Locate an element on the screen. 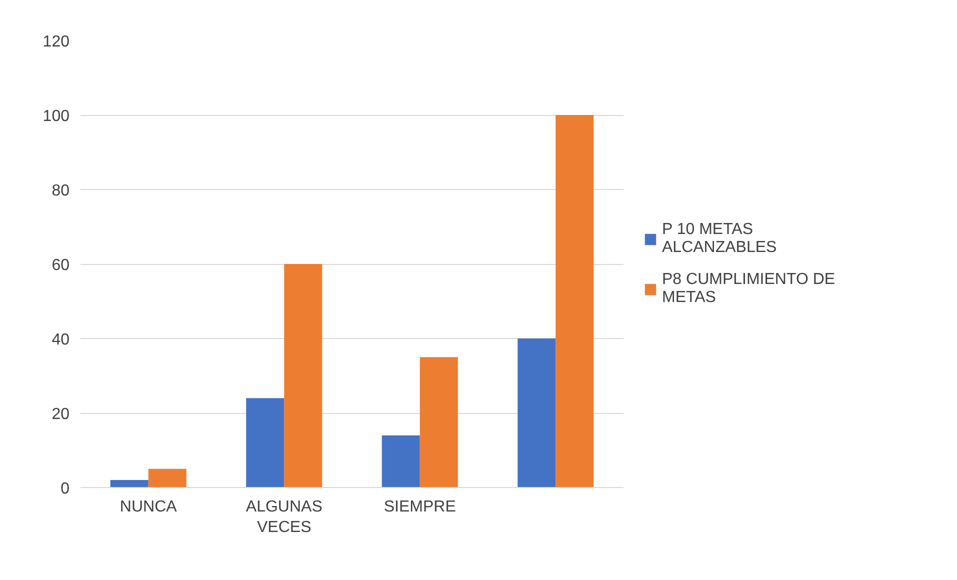 This screenshot has width=957, height=580. legend-label: P 10 METAS ALCANZABLES is located at coordinates (719, 238).